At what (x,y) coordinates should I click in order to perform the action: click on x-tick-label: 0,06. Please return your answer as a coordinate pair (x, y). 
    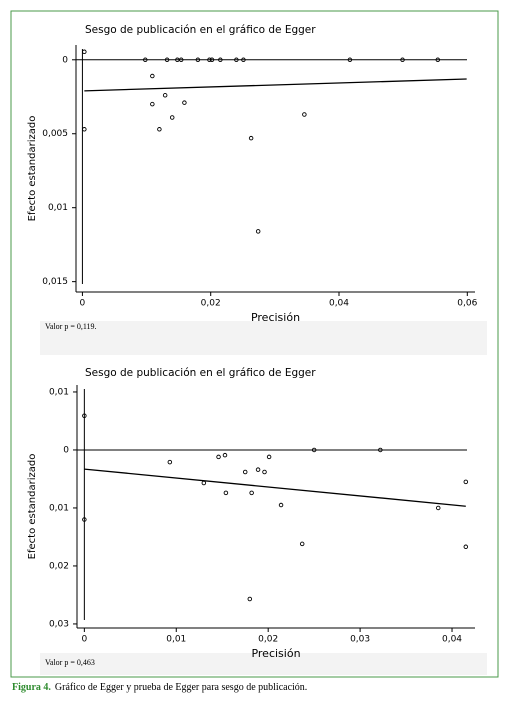
    Looking at the image, I should click on (467, 304).